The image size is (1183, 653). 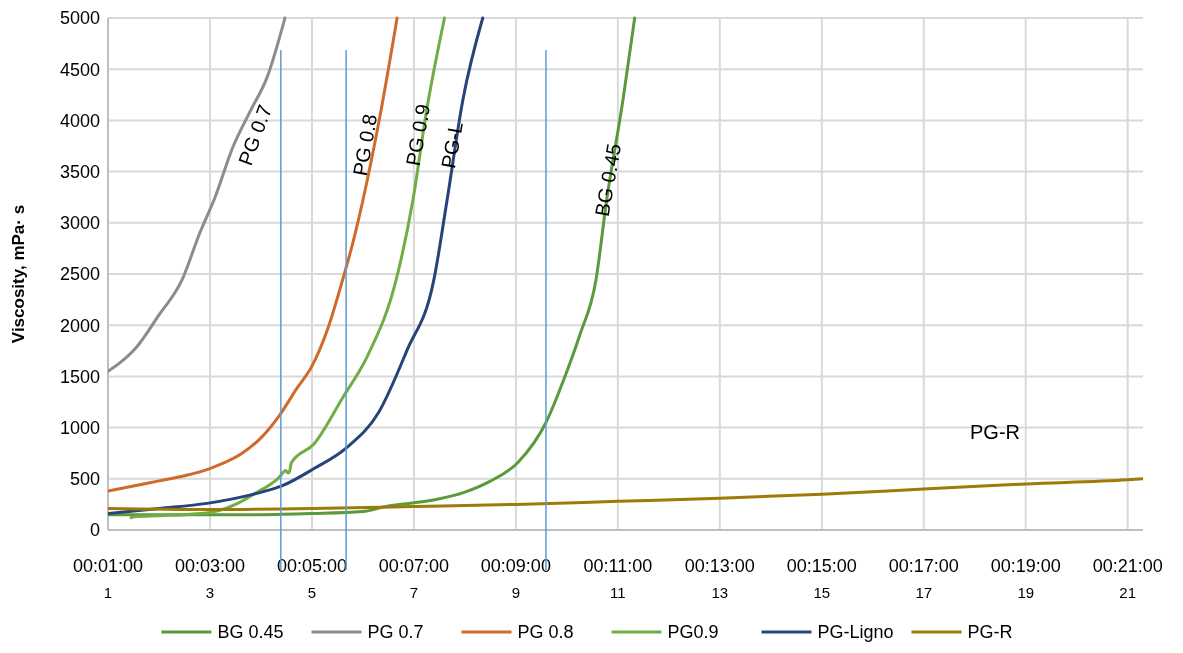 I want to click on legend-label: PG 0.8, so click(x=545, y=632).